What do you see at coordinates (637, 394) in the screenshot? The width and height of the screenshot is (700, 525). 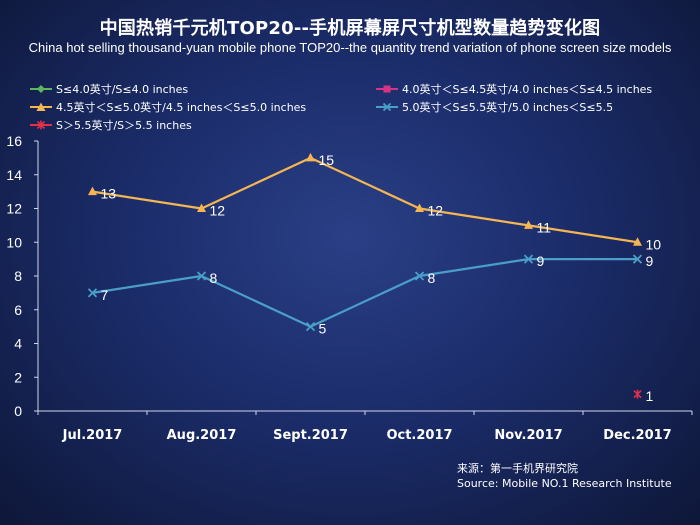 I see `data-point-star` at bounding box center [637, 394].